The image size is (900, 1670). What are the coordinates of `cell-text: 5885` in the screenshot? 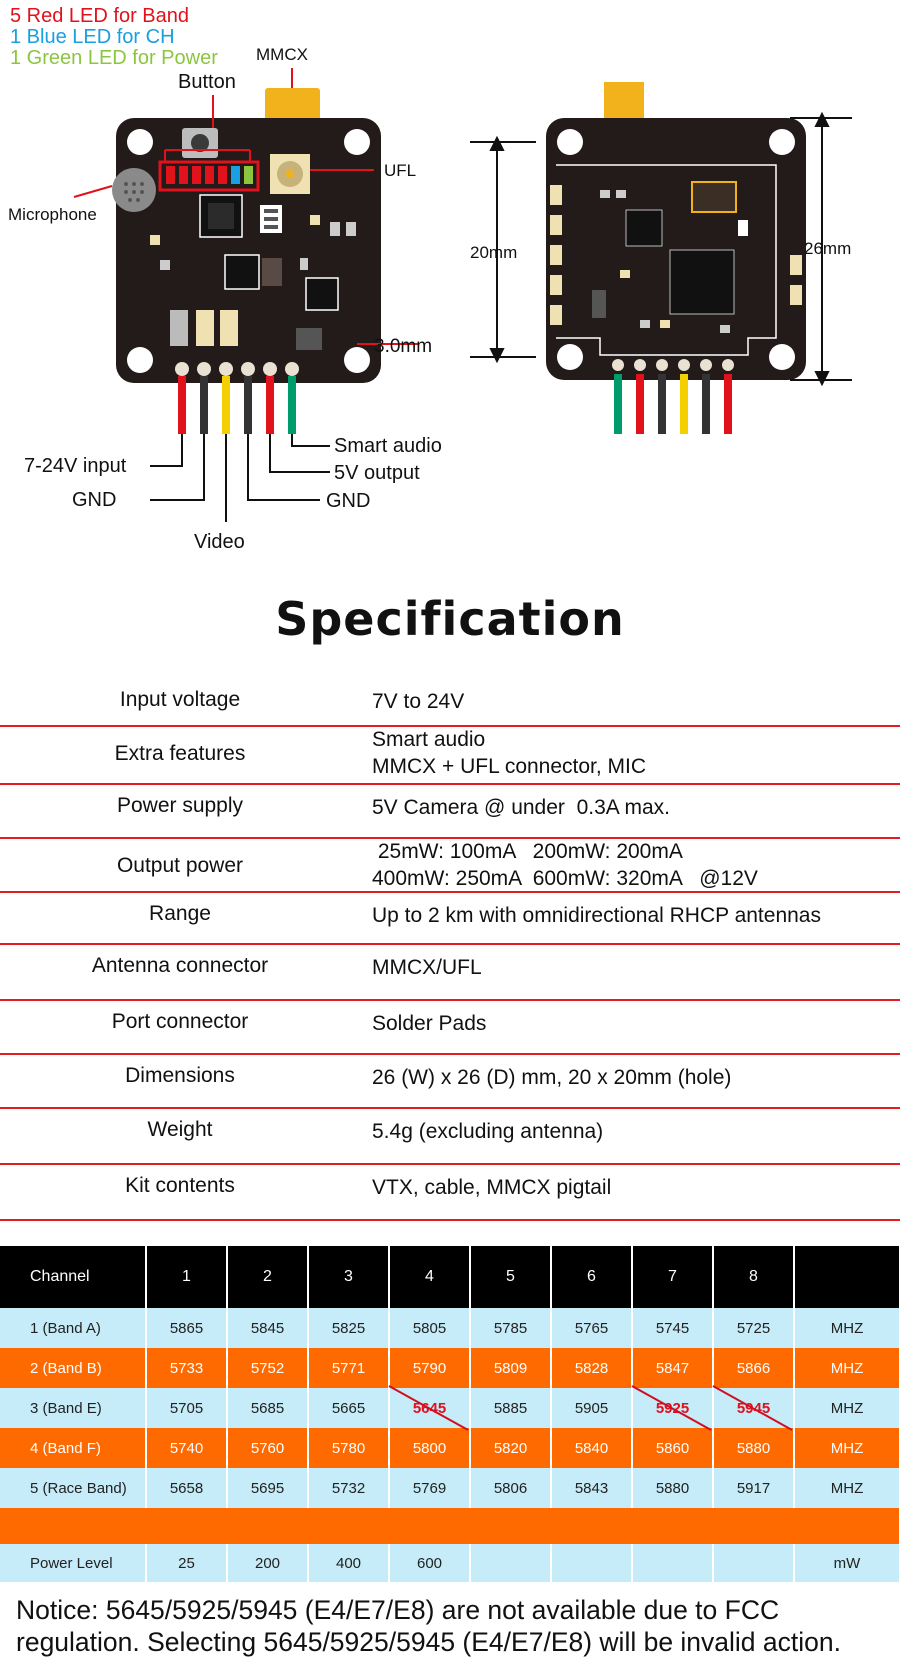 It's located at (510, 1408).